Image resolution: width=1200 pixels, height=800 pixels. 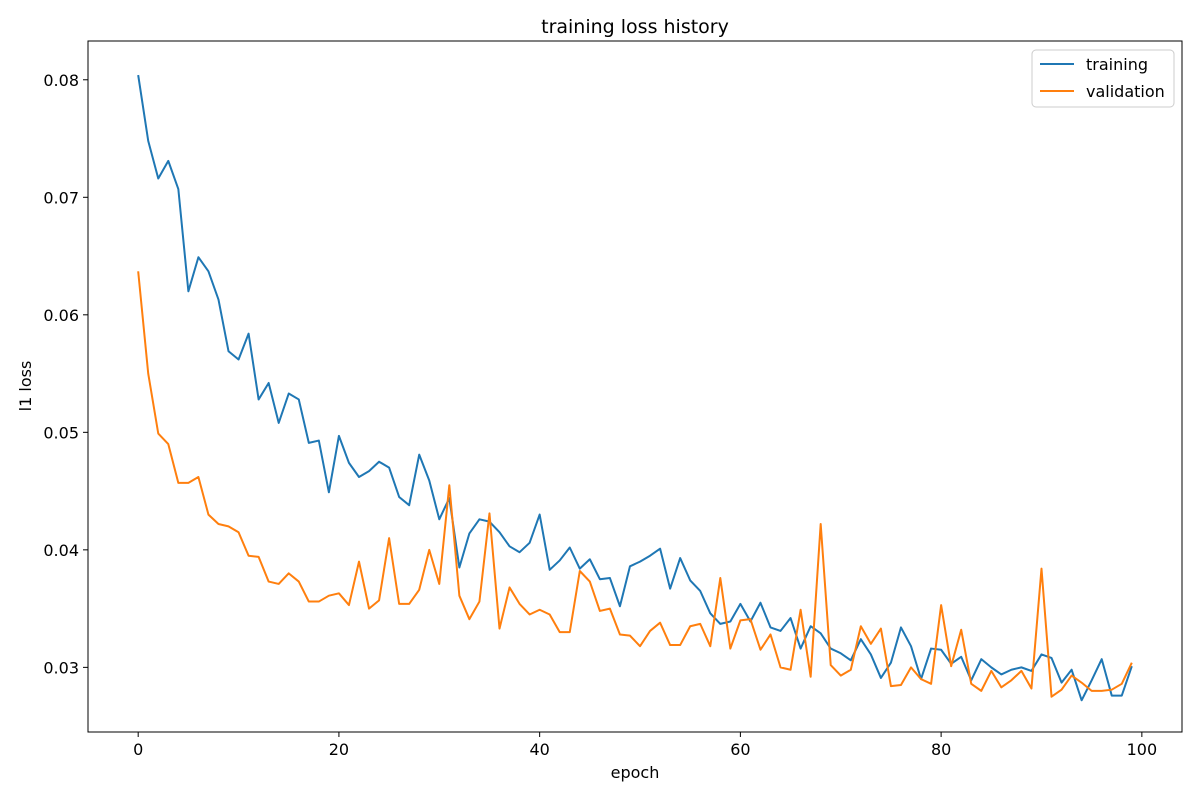 I want to click on y-tick-label: 0.03, so click(x=61, y=667).